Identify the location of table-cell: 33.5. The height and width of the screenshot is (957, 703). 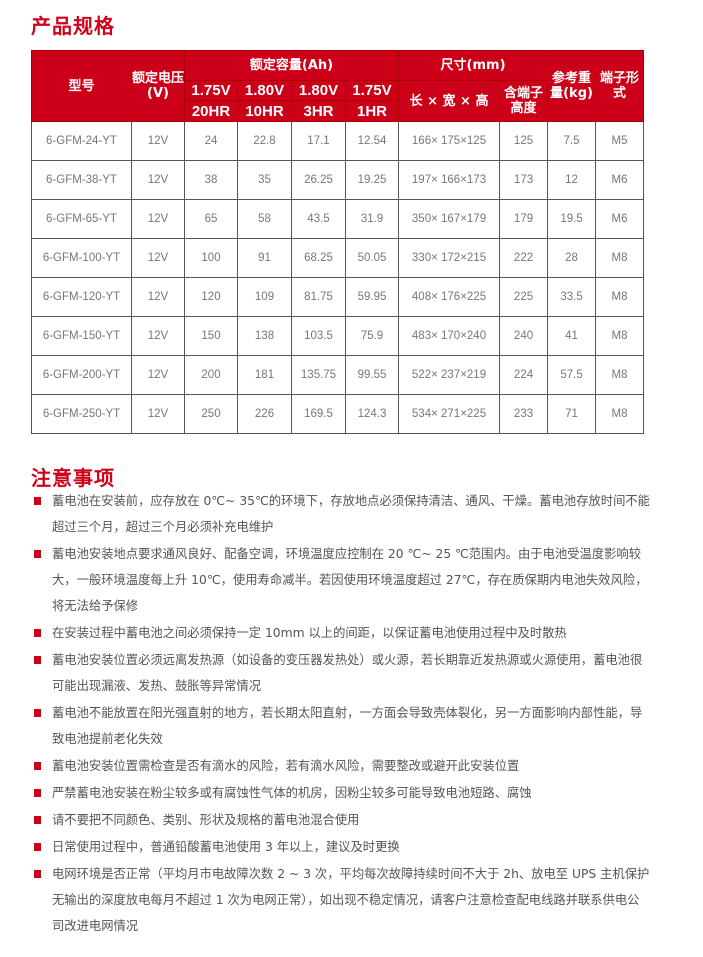
(572, 297).